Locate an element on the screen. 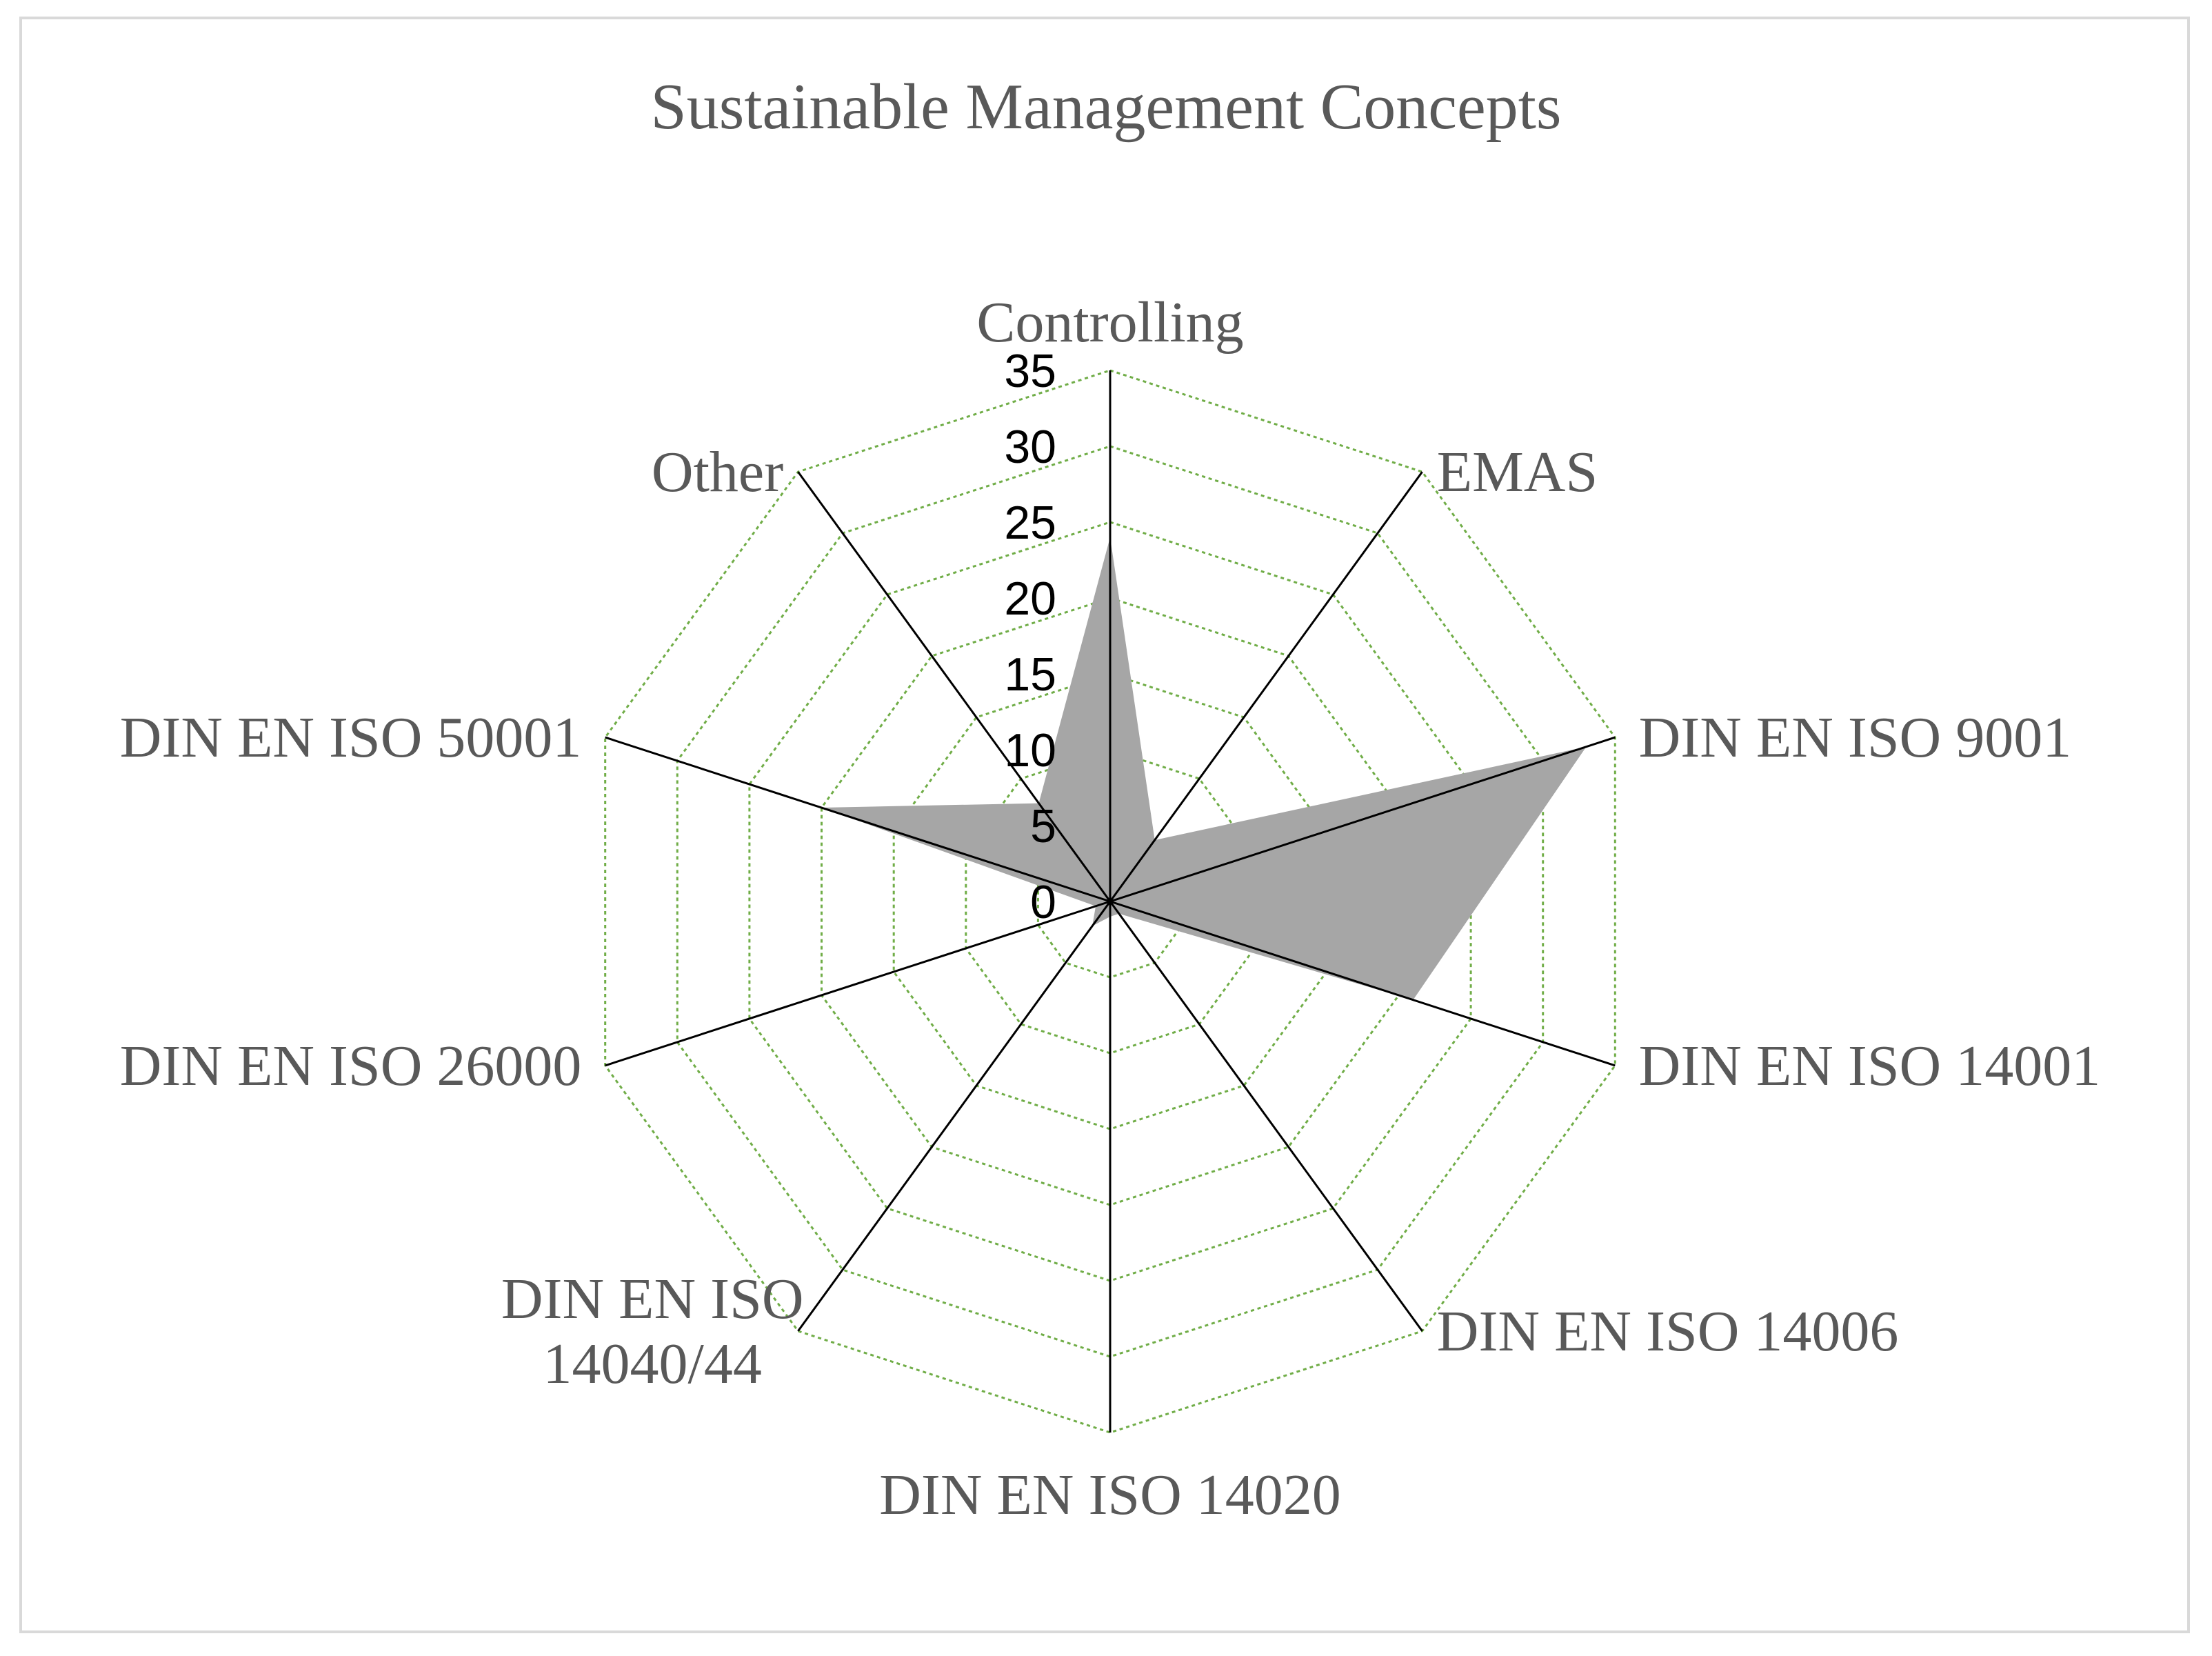  radial-tick-label: 15 is located at coordinates (1030, 674).